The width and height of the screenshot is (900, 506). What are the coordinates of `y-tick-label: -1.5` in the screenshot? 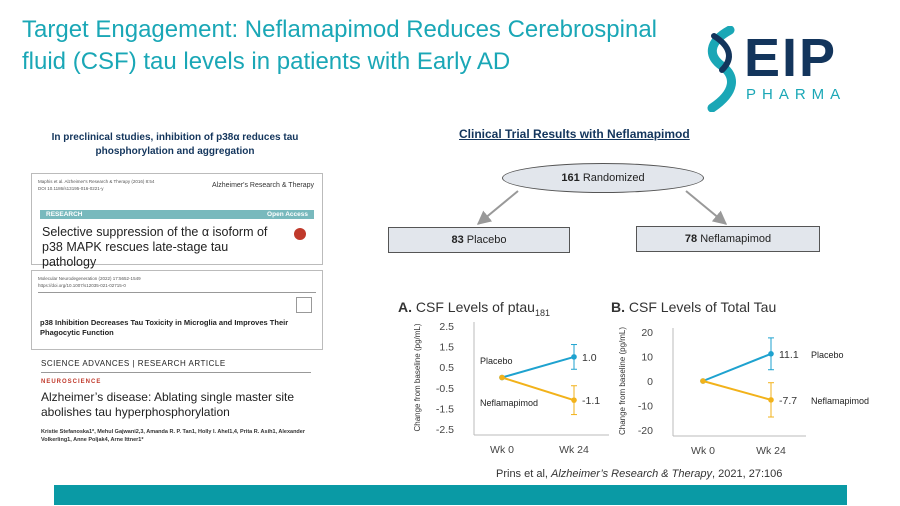 It's located at (445, 409).